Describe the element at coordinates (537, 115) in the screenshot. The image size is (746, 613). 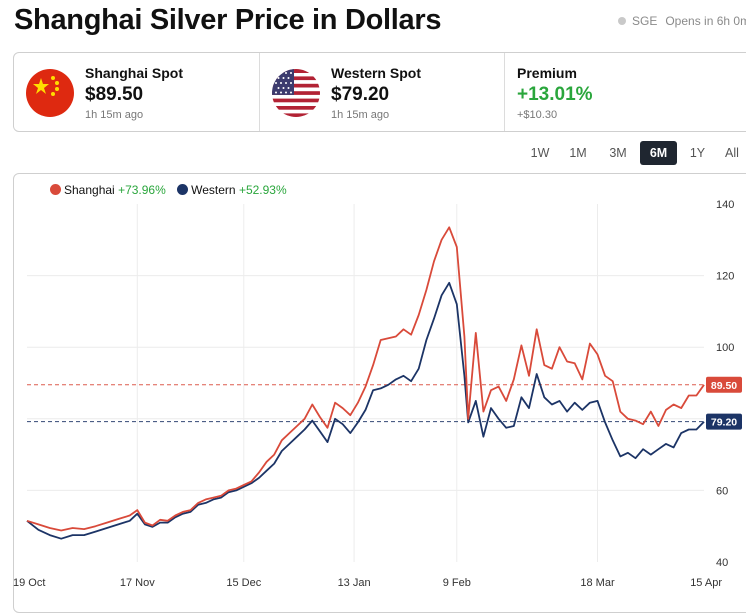
I see `premium-amount: +$10.30` at that location.